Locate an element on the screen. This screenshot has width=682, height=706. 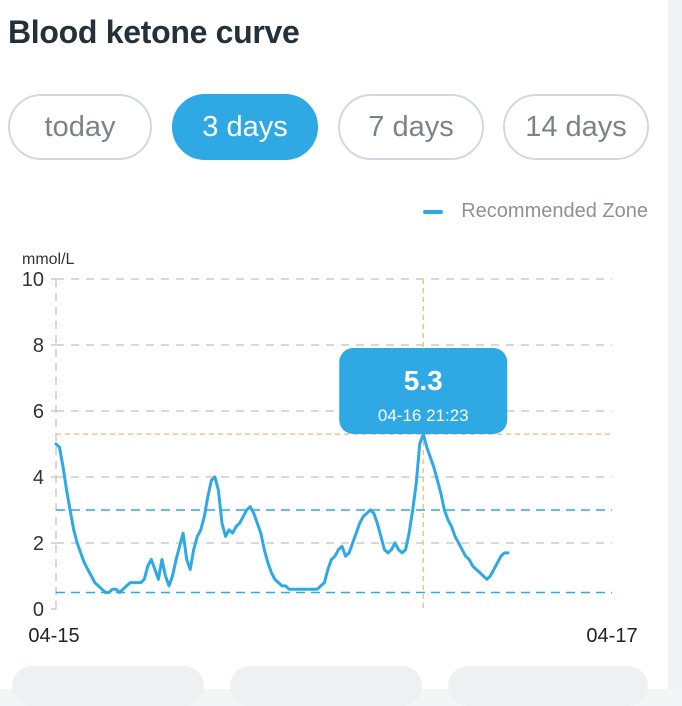
range-tabs: today 3 days 7 days 14 days is located at coordinates (334, 129).